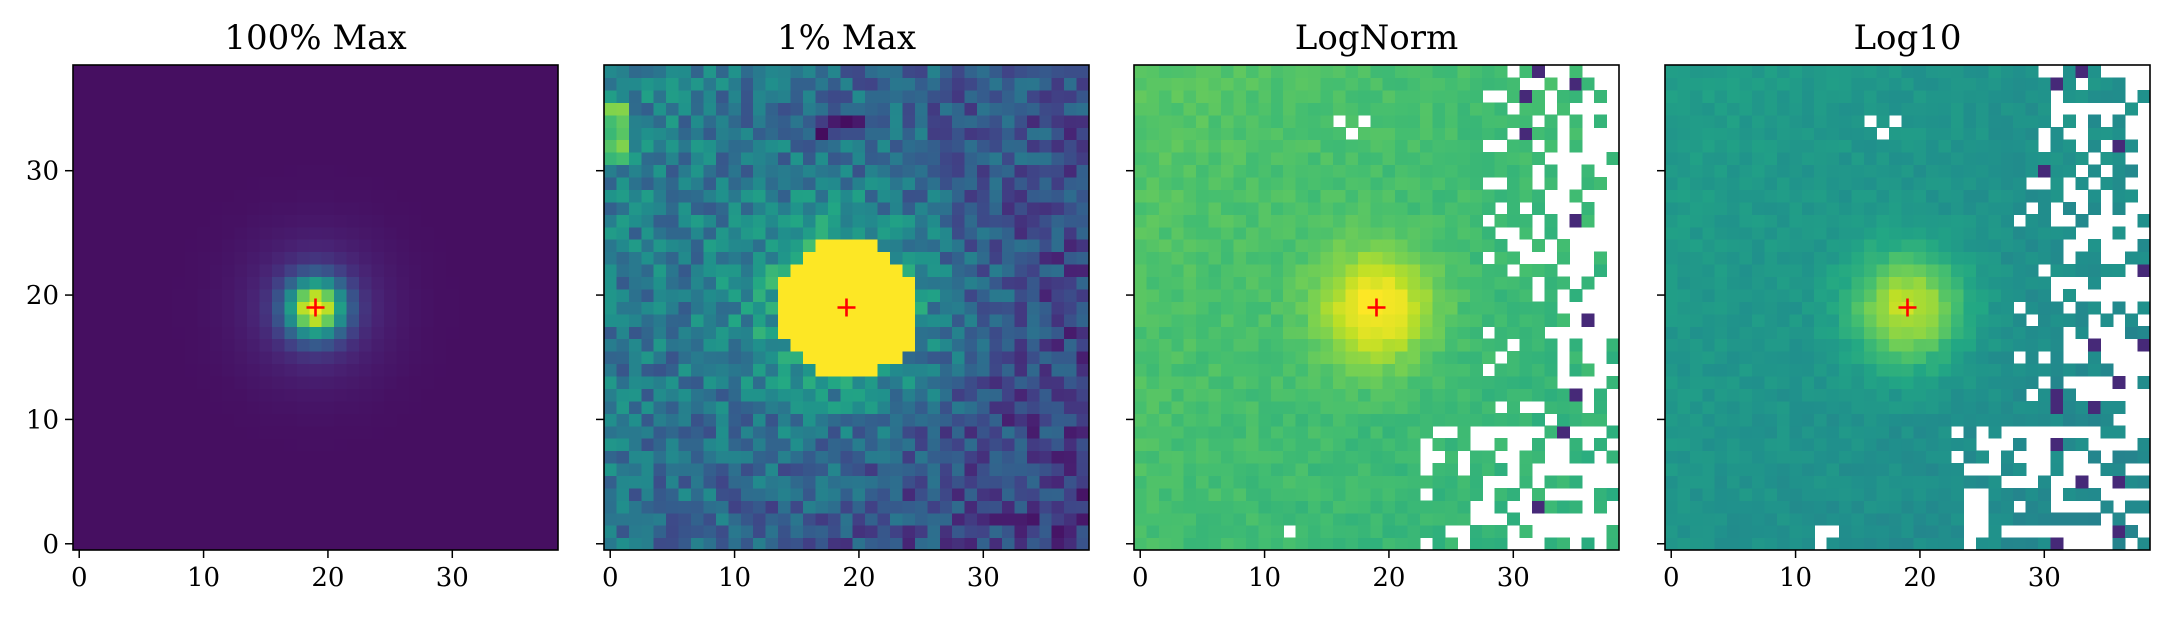  I want to click on x-tick-label: 0, so click(610, 578).